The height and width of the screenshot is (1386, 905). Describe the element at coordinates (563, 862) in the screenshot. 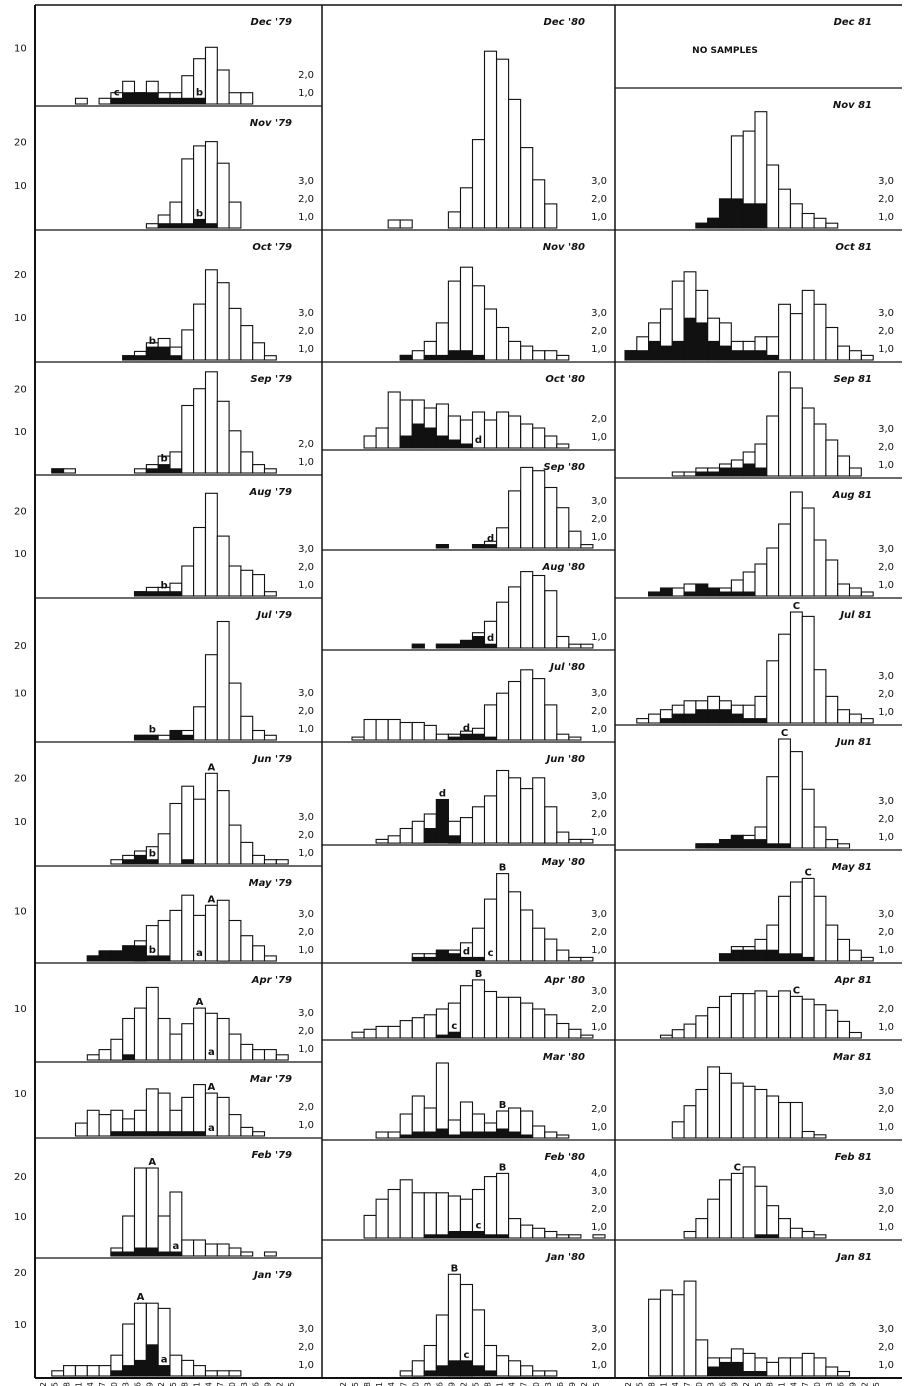

I see `panel-month-label: May '80` at that location.